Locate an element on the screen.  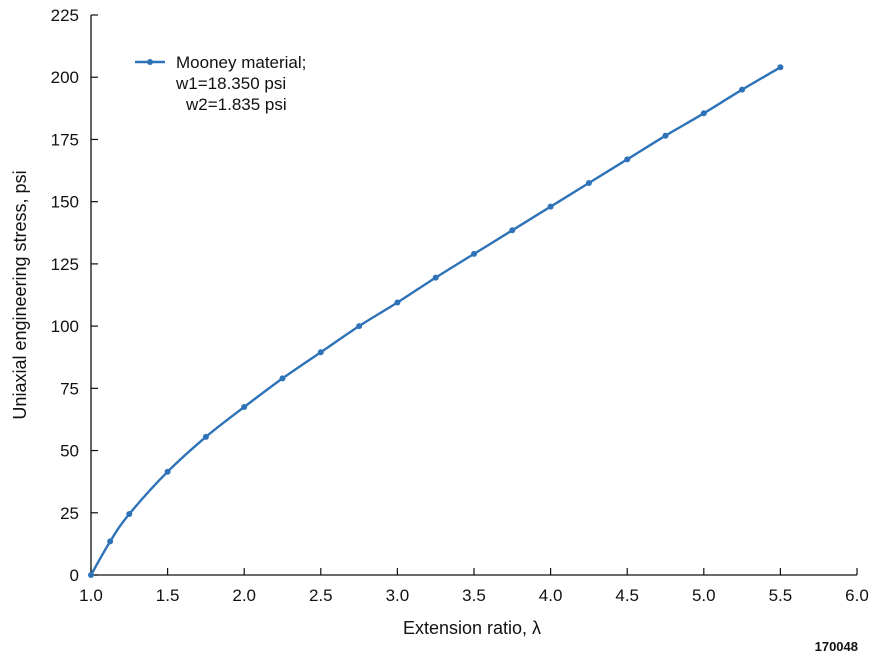
y-tick-label: 150 is located at coordinates (65, 202).